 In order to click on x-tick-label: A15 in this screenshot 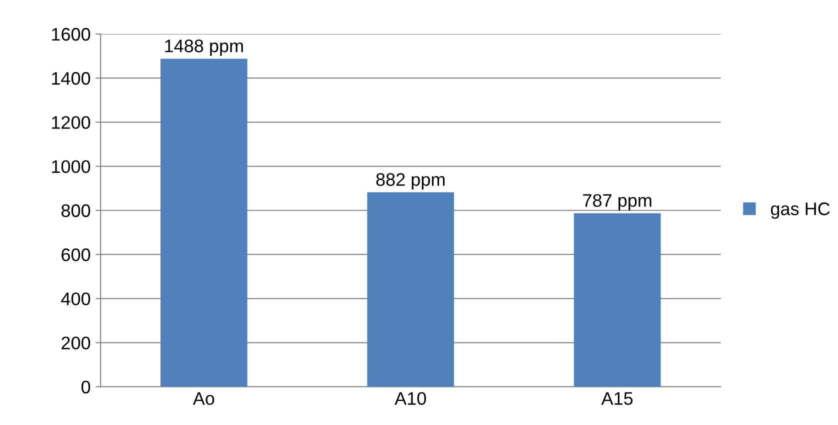, I will do `click(617, 398)`.